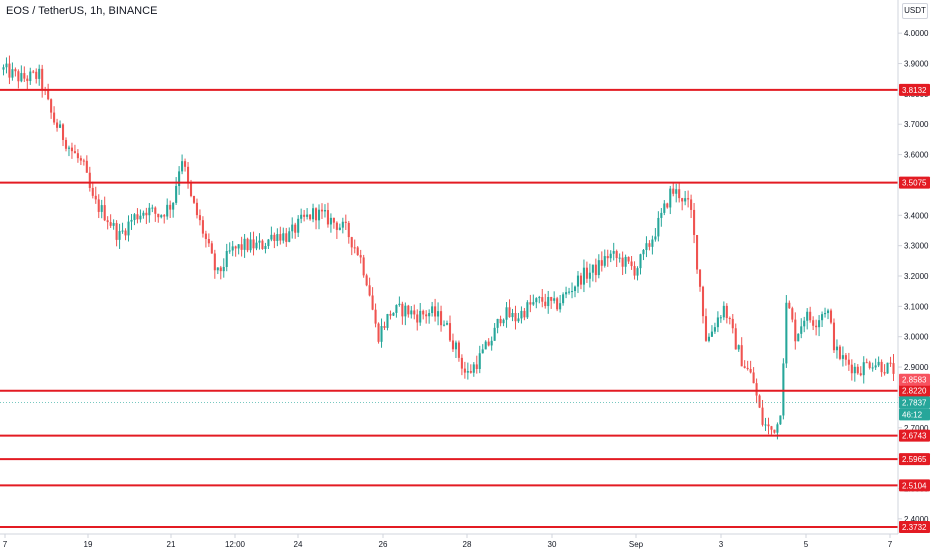 The image size is (932, 550). What do you see at coordinates (915, 11) in the screenshot?
I see `currency-unit-badge: USDT` at bounding box center [915, 11].